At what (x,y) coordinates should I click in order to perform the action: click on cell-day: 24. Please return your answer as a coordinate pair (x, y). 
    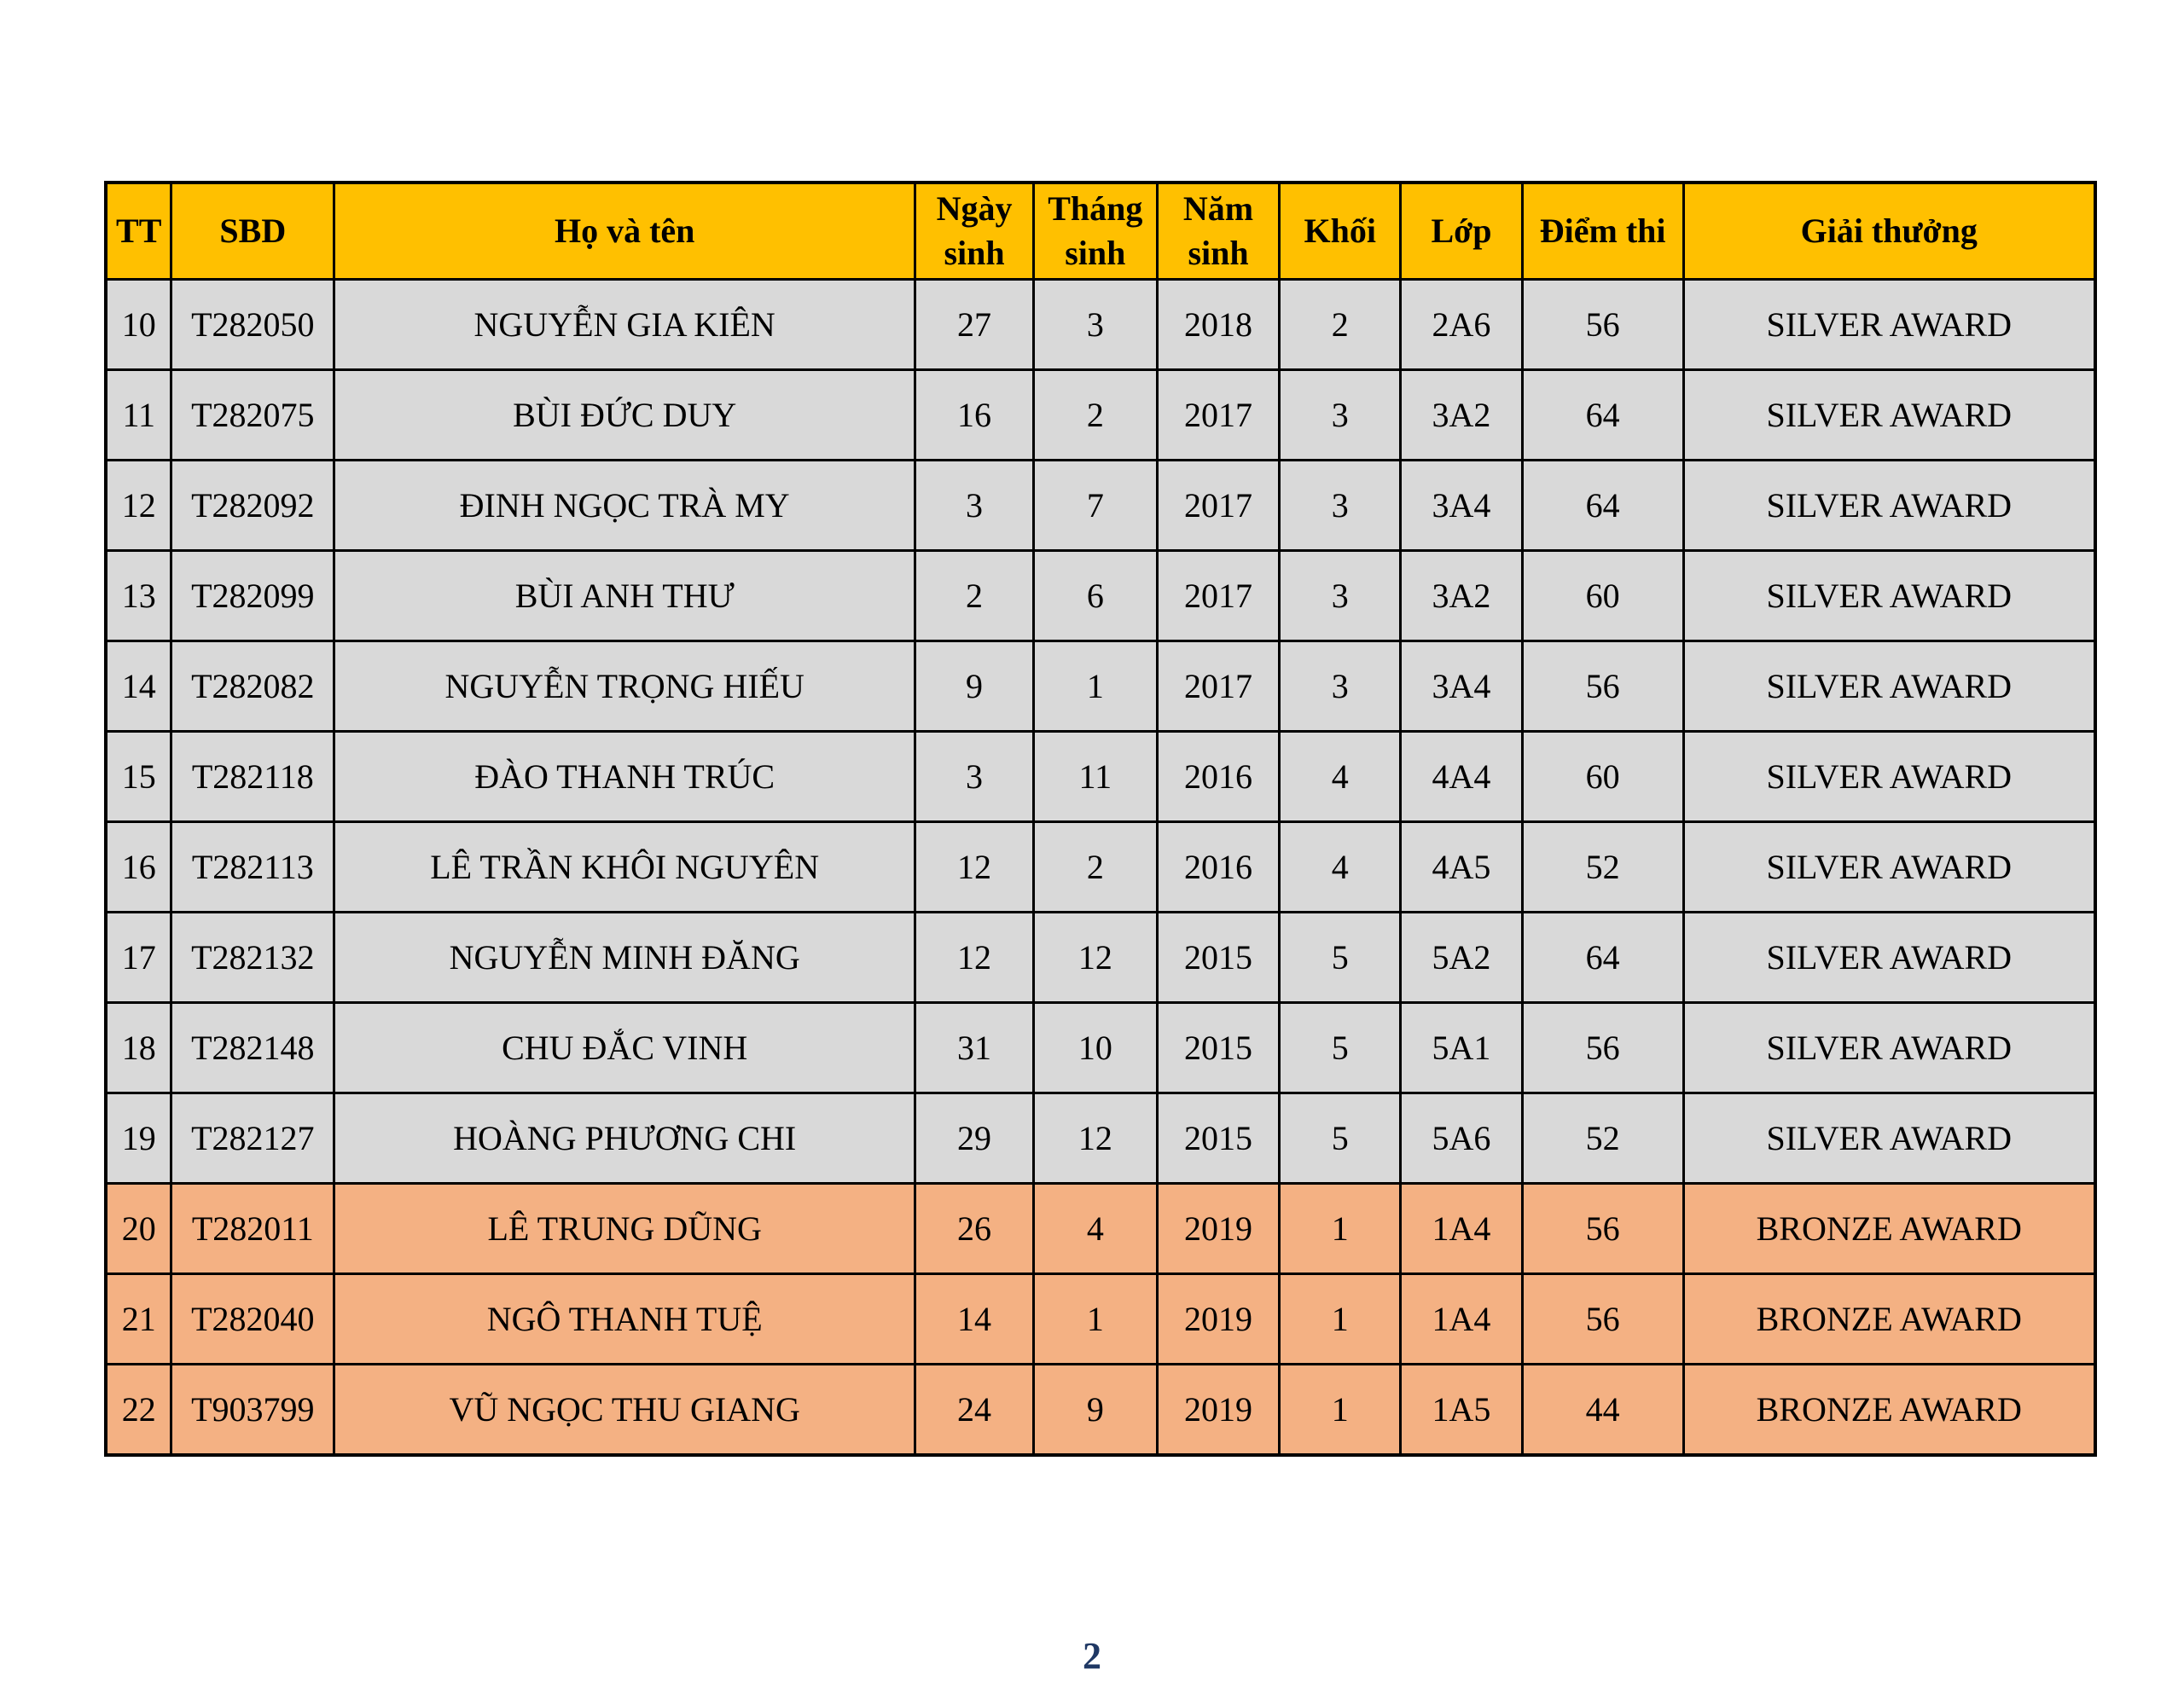
    Looking at the image, I should click on (975, 1410).